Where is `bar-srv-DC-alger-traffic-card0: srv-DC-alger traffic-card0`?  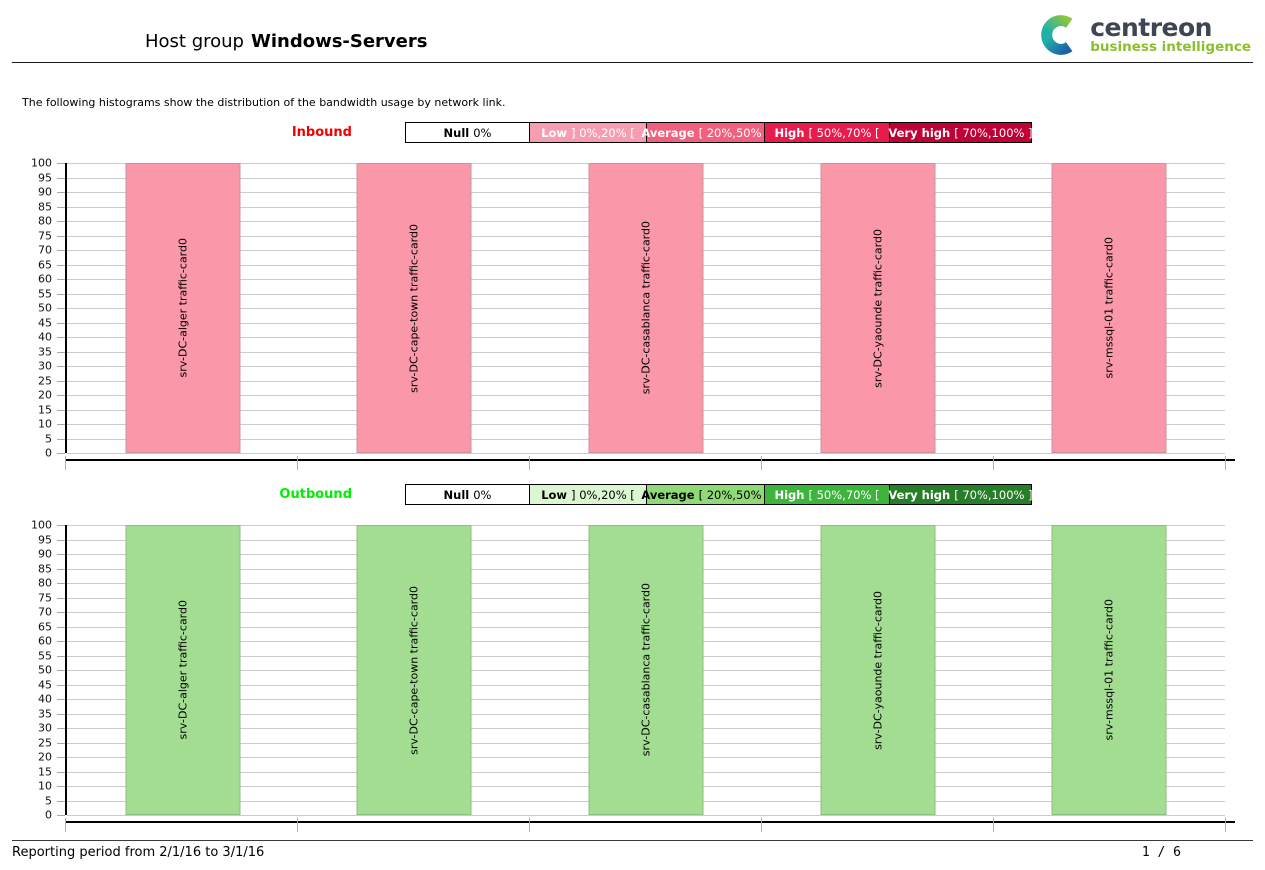
bar-srv-DC-alger-traffic-card0: srv-DC-alger traffic-card0 is located at coordinates (183, 670).